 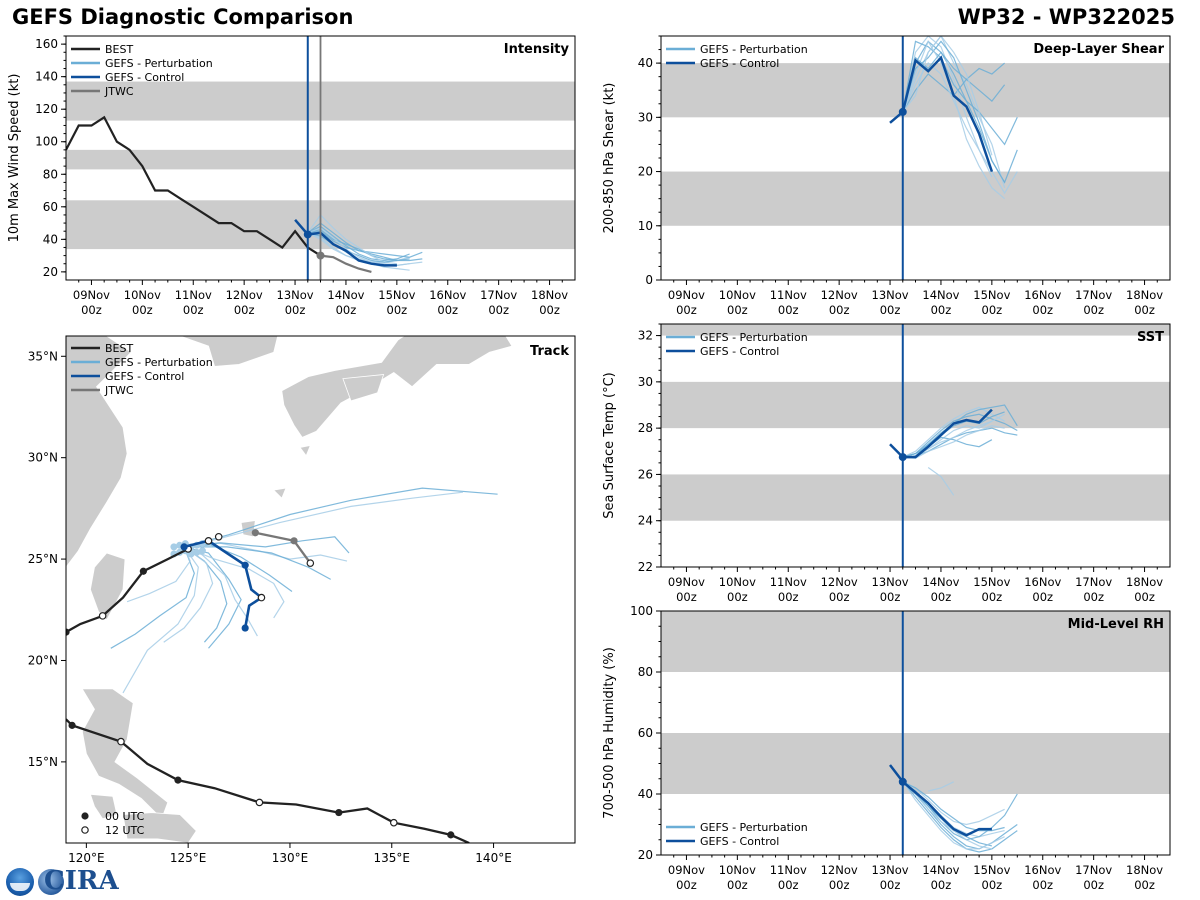 What do you see at coordinates (1098, 49) in the screenshot?
I see `panel-title: Deep-Layer Shear` at bounding box center [1098, 49].